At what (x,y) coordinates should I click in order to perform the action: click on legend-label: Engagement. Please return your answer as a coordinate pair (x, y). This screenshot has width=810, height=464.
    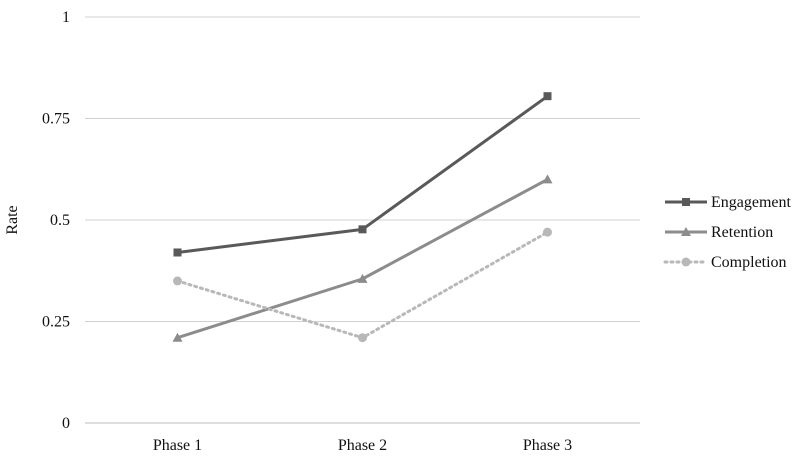
    Looking at the image, I should click on (751, 202).